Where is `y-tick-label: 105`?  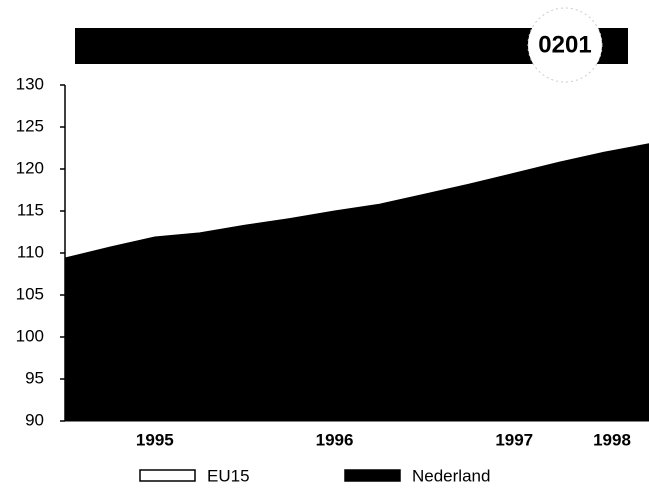
y-tick-label: 105 is located at coordinates (30, 293).